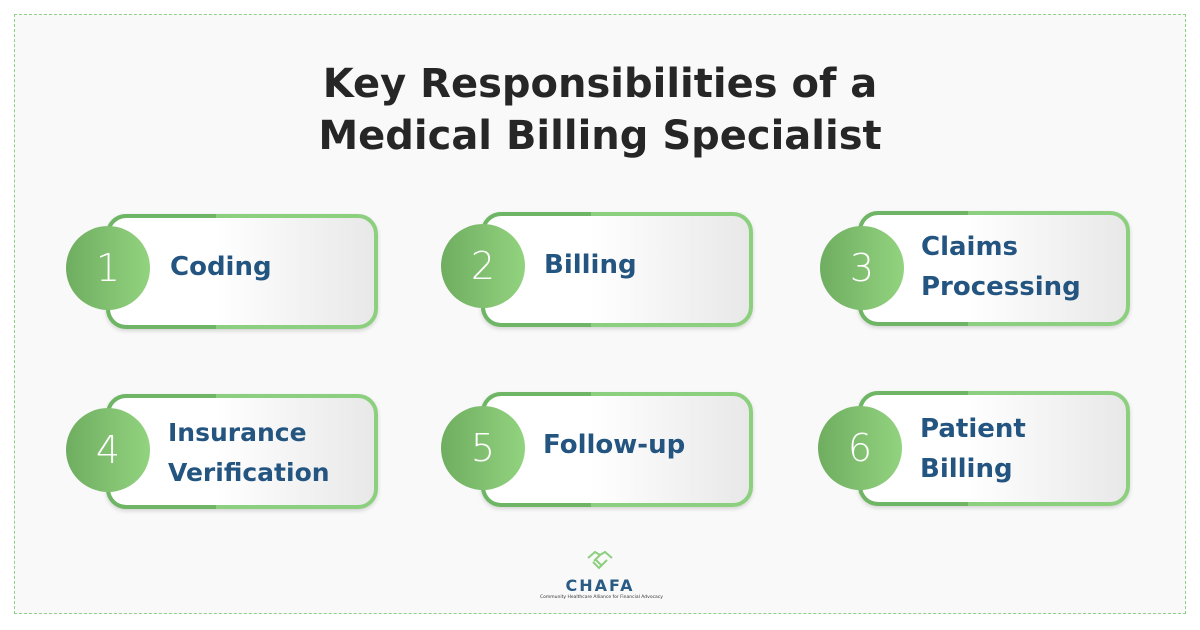  I want to click on number-badge: 5, so click(483, 448).